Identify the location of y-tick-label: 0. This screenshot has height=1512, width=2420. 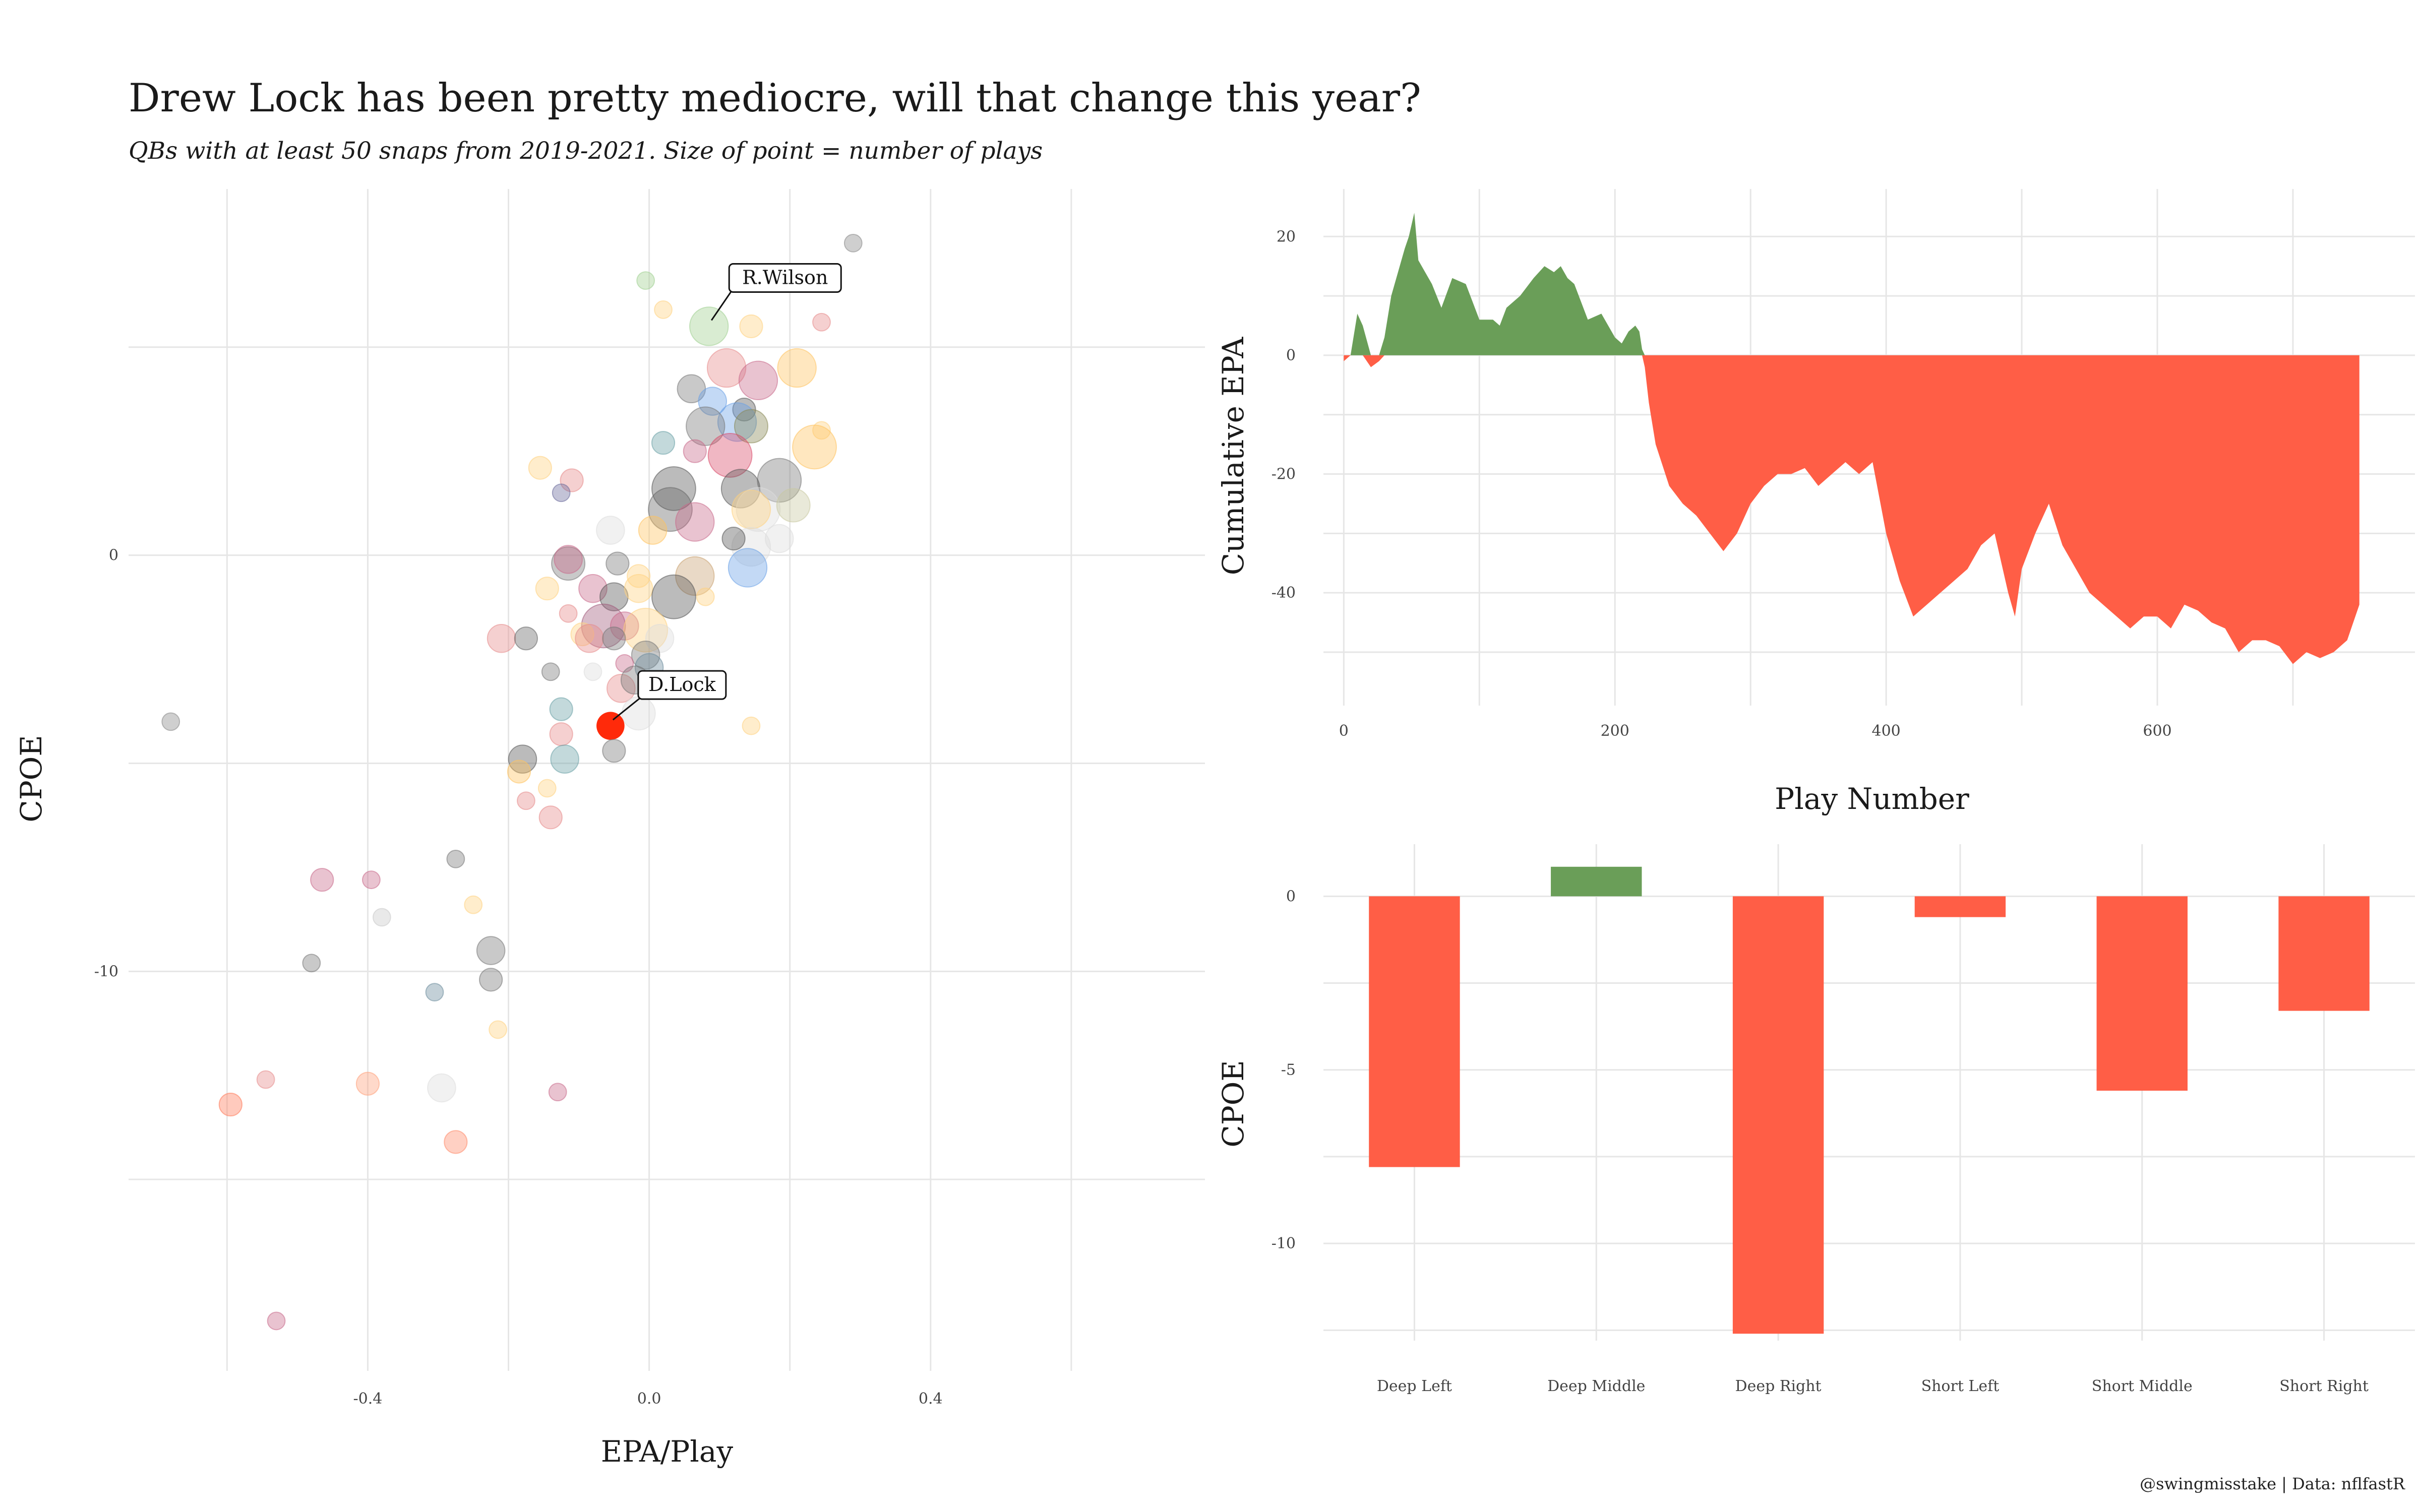
(1291, 355).